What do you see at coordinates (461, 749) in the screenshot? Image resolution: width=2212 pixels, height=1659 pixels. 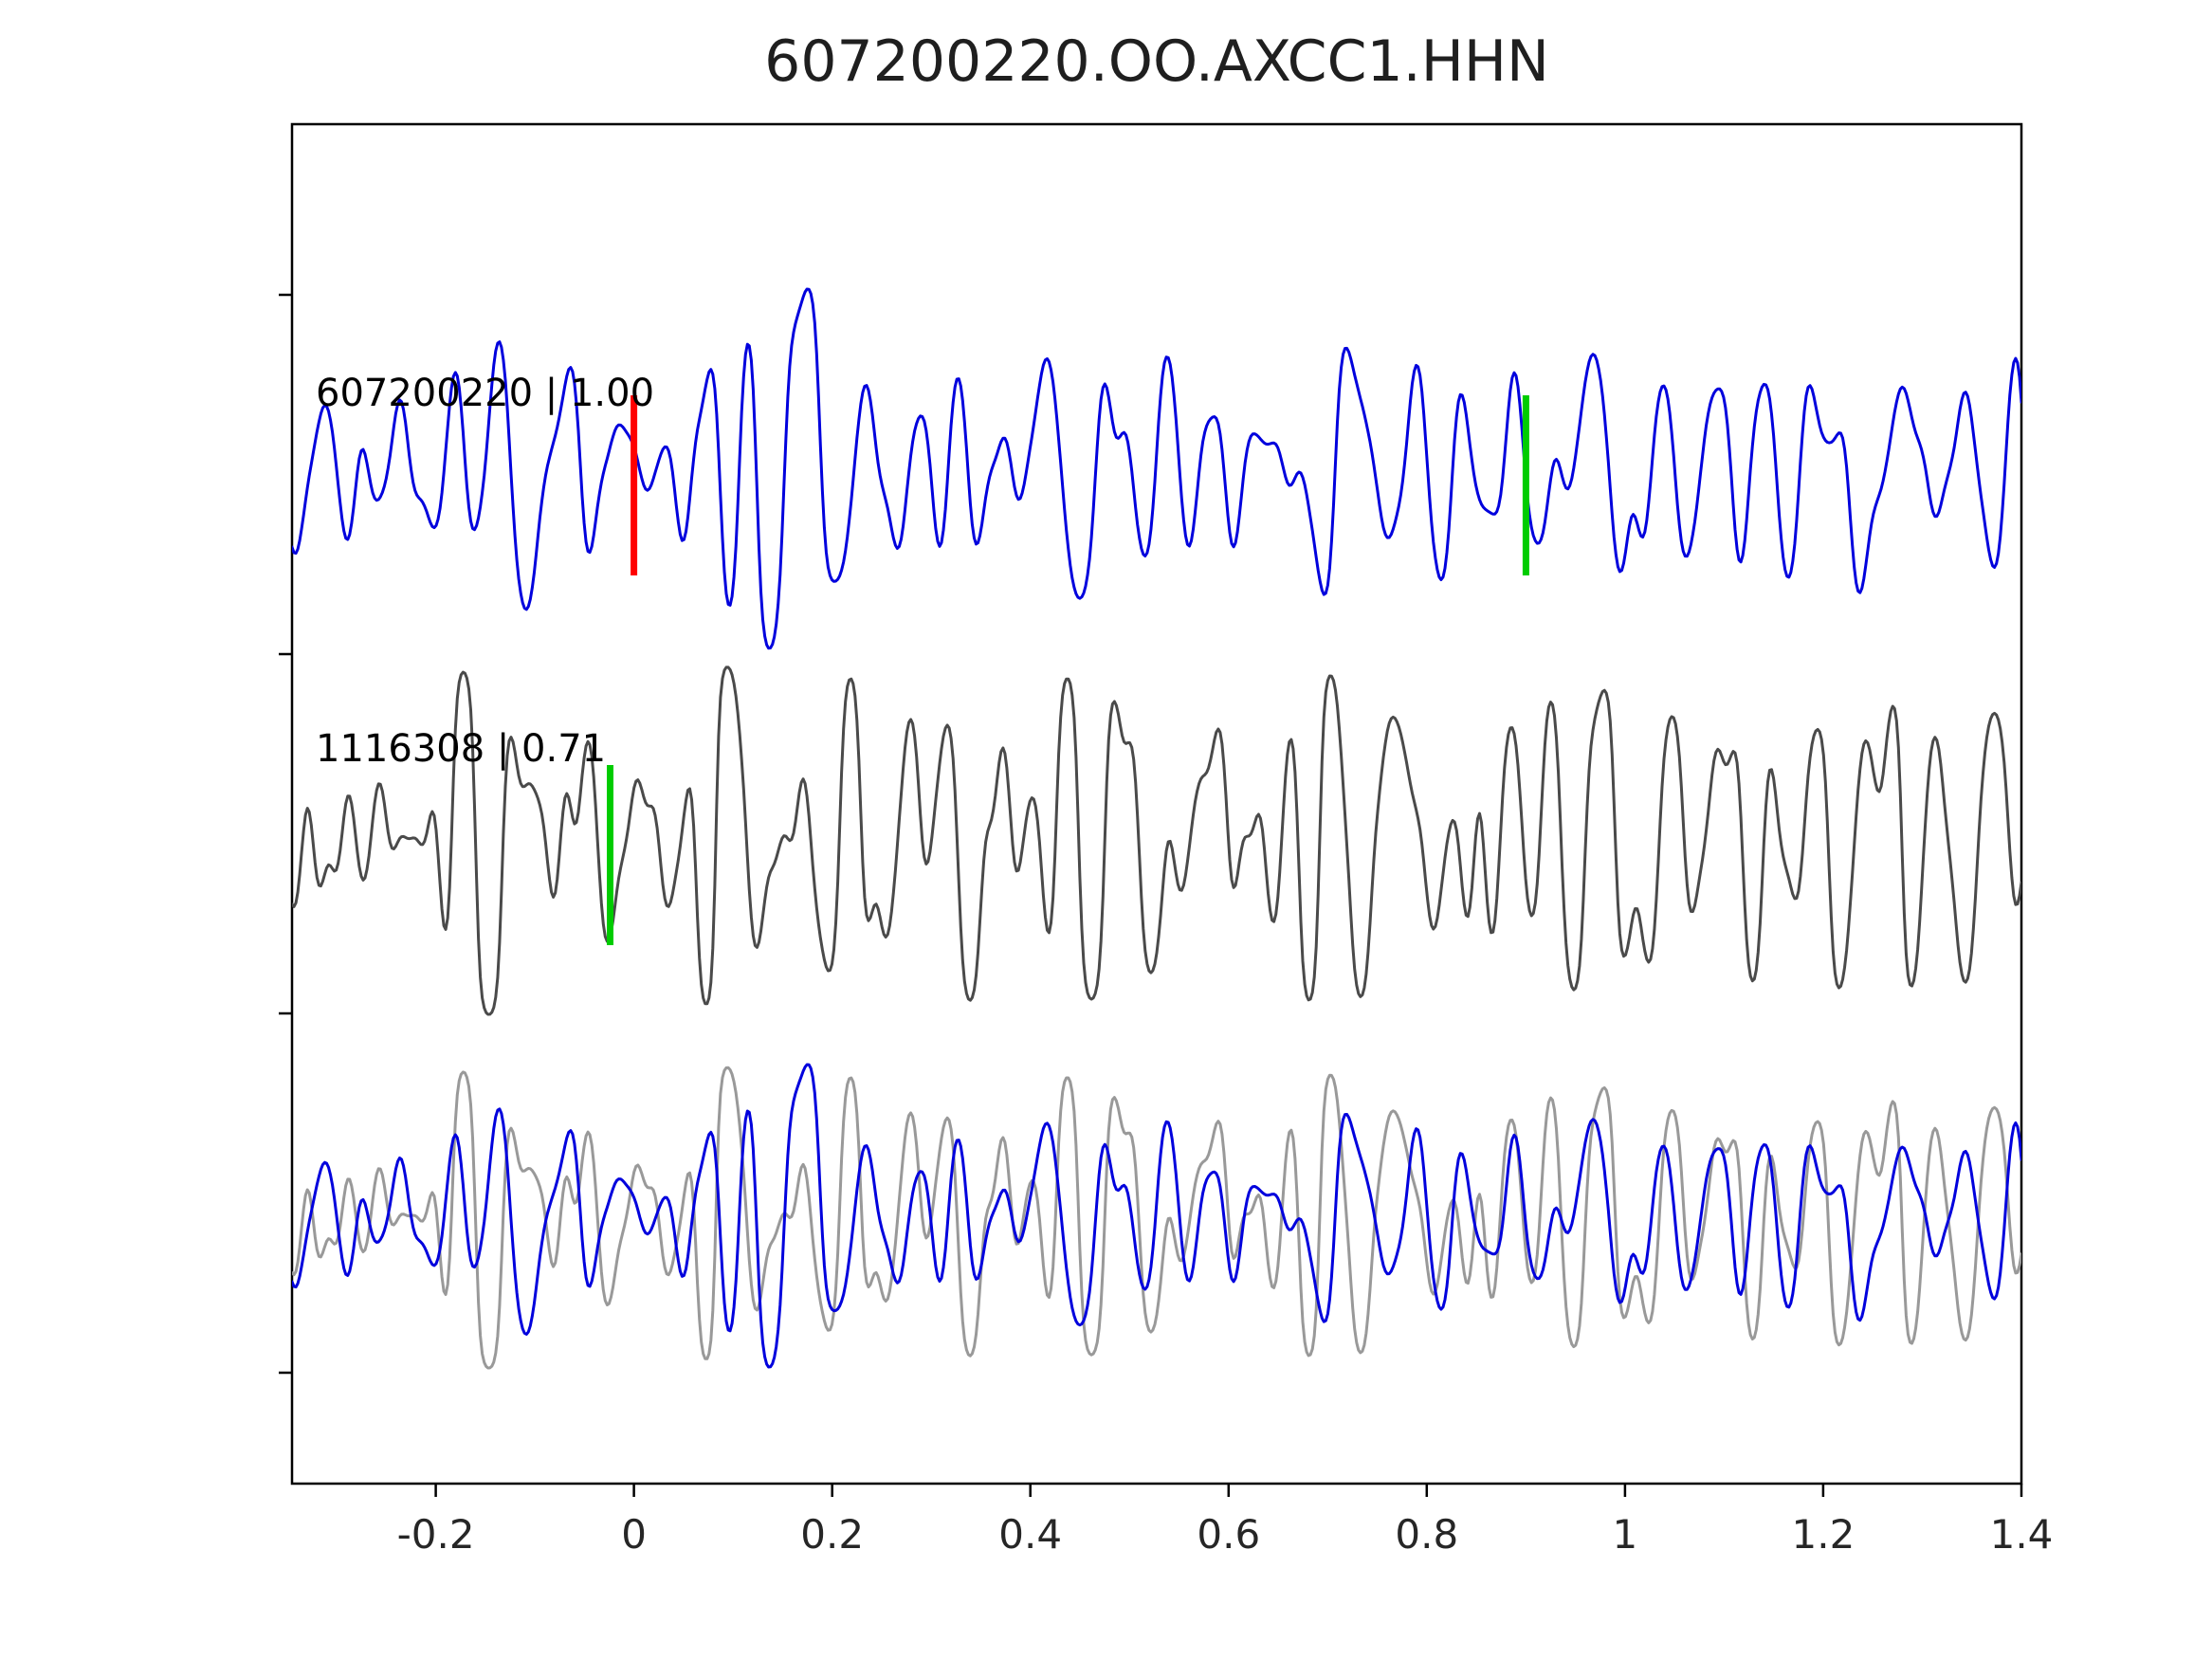 I see `detection-trace-label: 1116308 | 0.71` at bounding box center [461, 749].